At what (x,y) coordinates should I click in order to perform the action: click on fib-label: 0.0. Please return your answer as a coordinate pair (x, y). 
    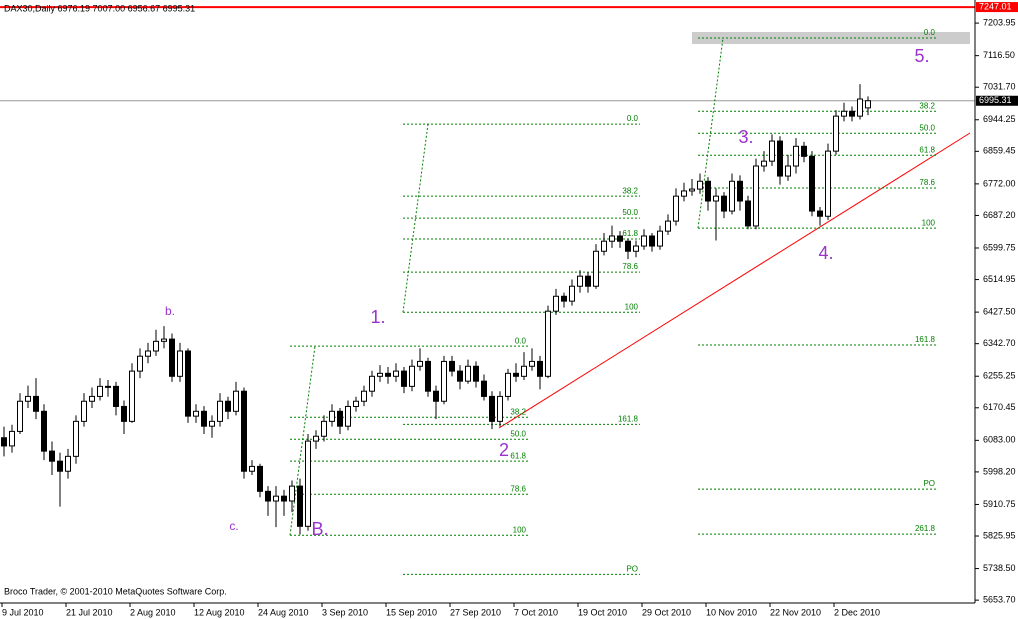
    Looking at the image, I should click on (521, 340).